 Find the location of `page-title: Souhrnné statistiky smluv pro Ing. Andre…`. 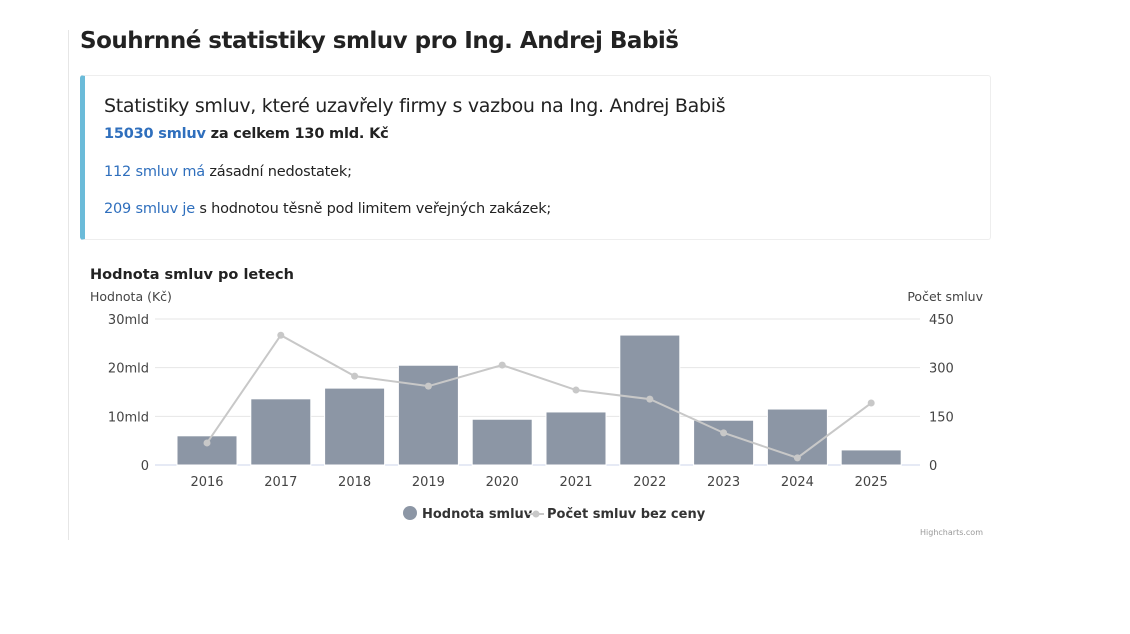

page-title: Souhrnné statistiky smluv pro Ing. Andre… is located at coordinates (379, 41).